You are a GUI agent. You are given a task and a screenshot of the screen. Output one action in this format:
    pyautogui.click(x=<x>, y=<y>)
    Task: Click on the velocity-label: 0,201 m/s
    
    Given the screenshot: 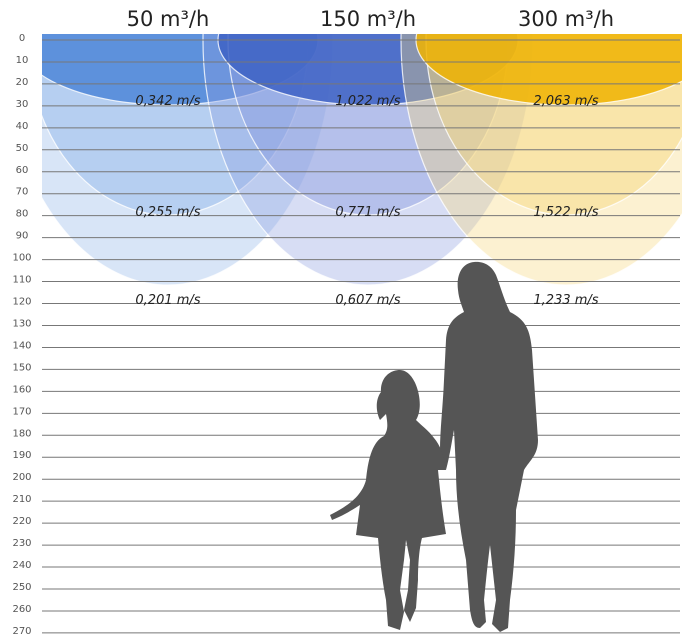 What is the action you would take?
    pyautogui.click(x=167, y=300)
    